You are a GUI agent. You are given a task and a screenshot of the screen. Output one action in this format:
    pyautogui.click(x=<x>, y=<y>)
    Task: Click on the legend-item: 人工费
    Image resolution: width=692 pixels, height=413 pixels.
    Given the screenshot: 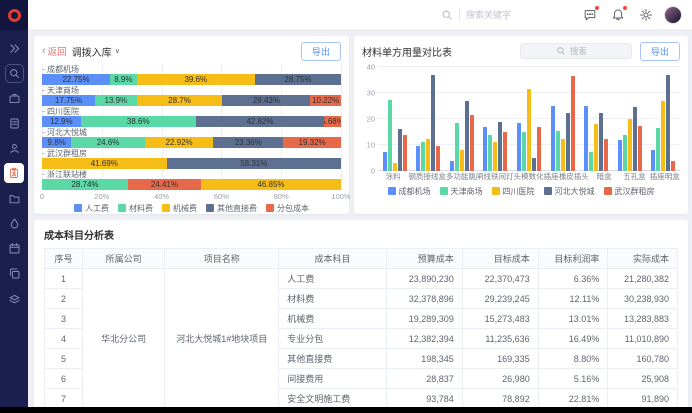 What is the action you would take?
    pyautogui.click(x=91, y=208)
    